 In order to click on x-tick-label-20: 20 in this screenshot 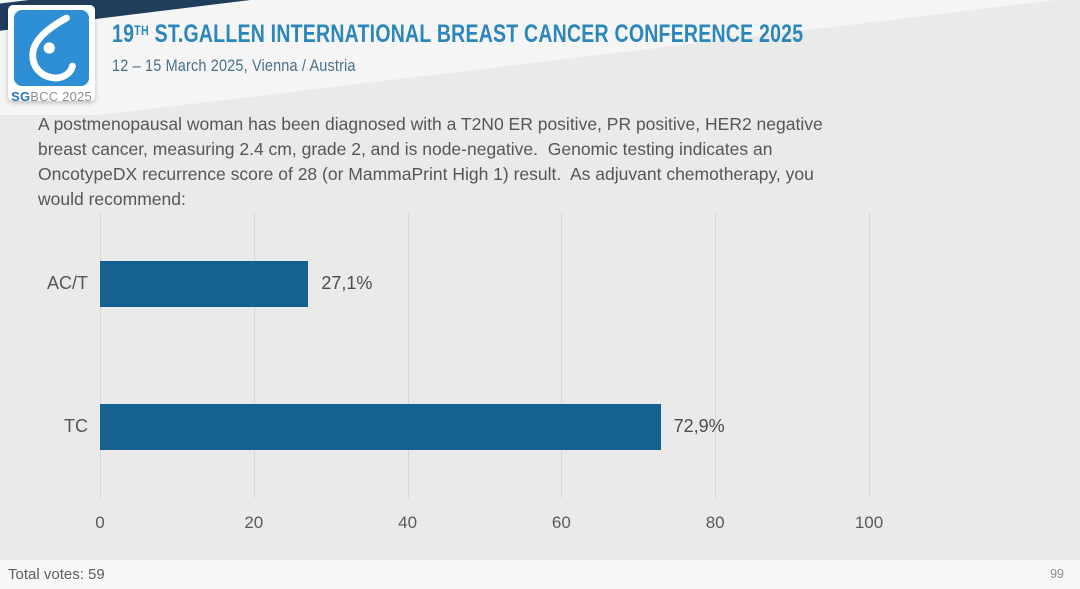, I will do `click(254, 522)`.